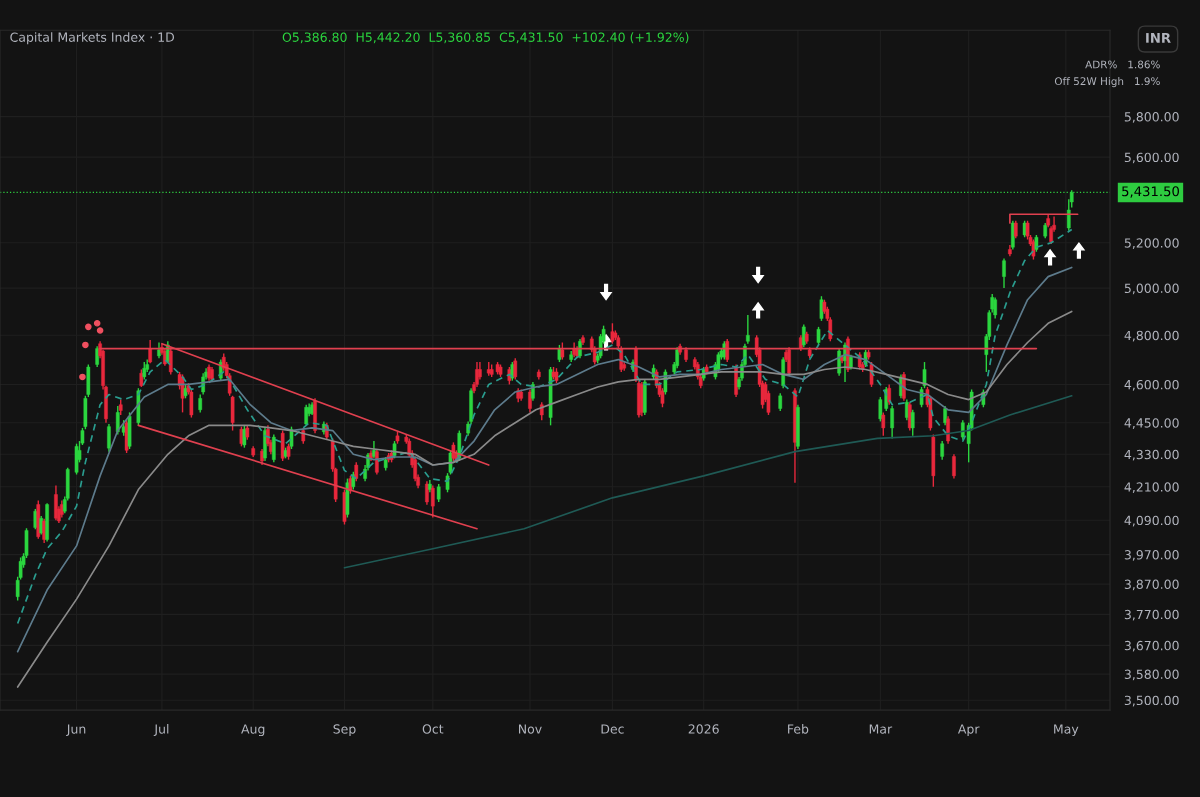 This screenshot has height=797, width=1200. I want to click on x-tick-label: Apr, so click(968, 730).